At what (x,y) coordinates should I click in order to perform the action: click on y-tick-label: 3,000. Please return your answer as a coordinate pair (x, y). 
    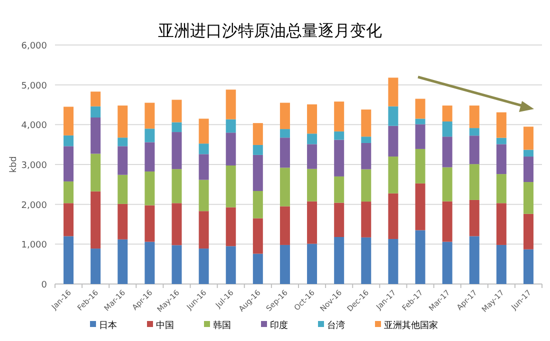
    Looking at the image, I should click on (34, 166).